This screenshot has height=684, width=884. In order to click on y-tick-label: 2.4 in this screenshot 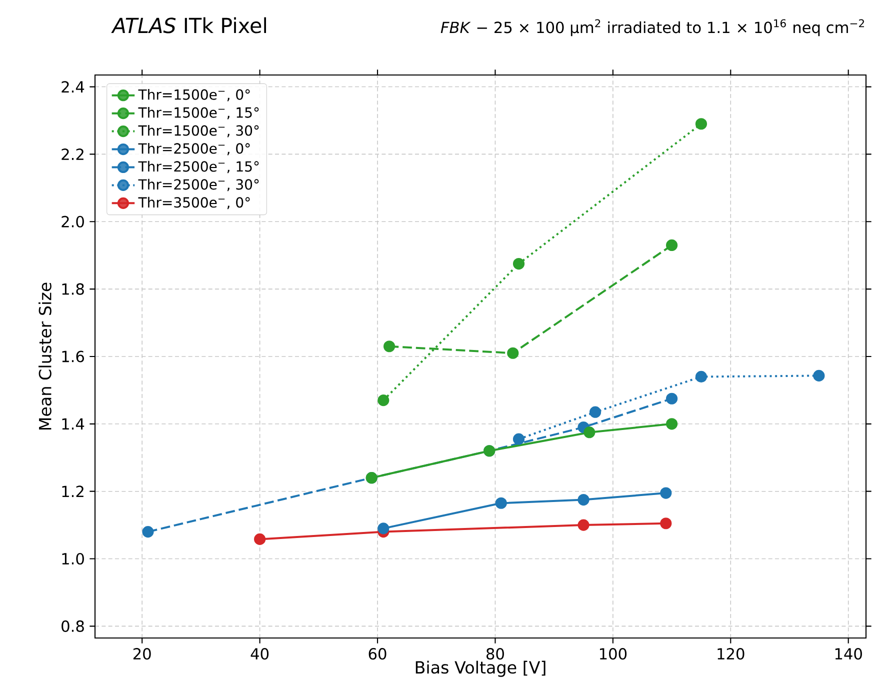, I will do `click(73, 86)`.